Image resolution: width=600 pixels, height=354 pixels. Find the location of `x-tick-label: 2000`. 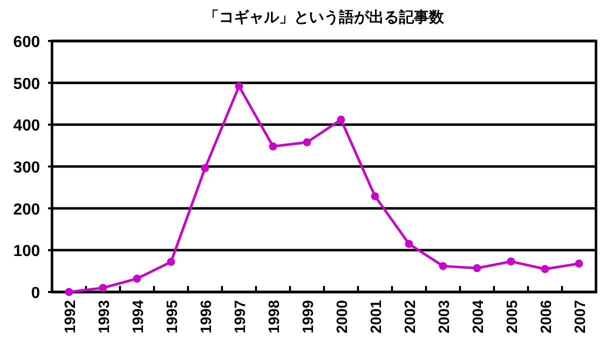

x-tick-label: 2000 is located at coordinates (342, 317).